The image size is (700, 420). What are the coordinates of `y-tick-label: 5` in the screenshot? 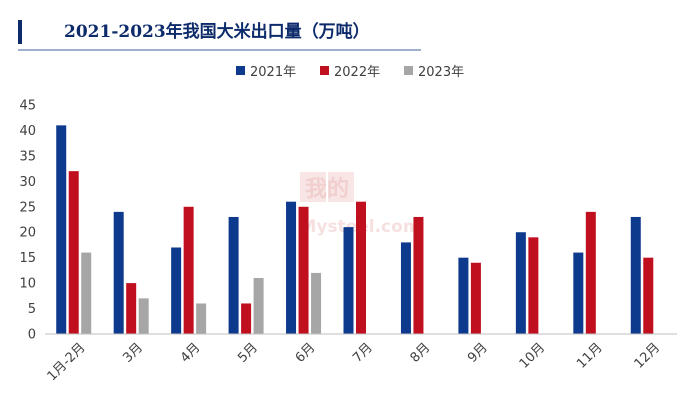 It's located at (32, 309).